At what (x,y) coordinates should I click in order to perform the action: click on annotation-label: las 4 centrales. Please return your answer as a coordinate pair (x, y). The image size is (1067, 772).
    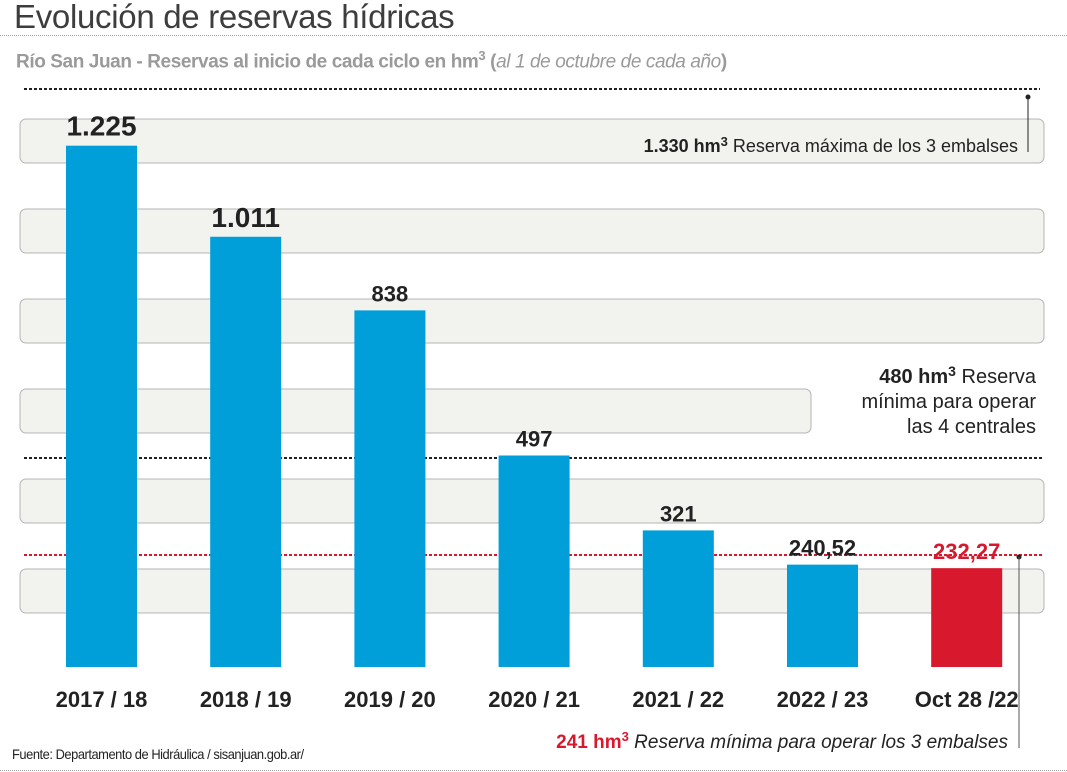
    Looking at the image, I should click on (971, 427).